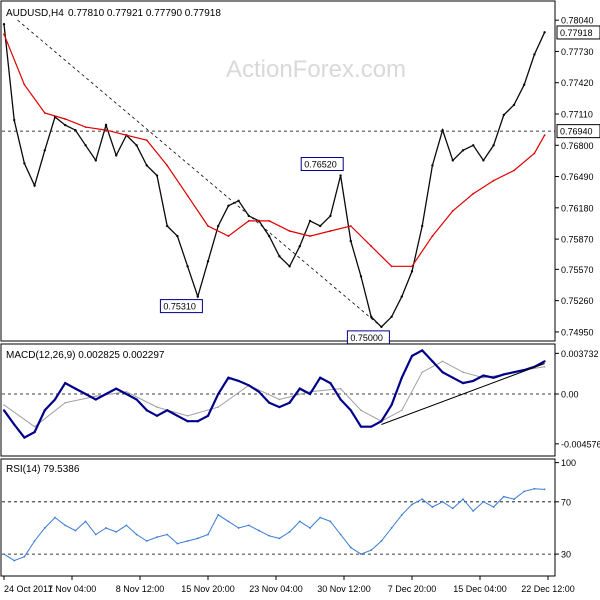  I want to click on x-tick-label: 1 Nov 04:00, so click(72, 589).